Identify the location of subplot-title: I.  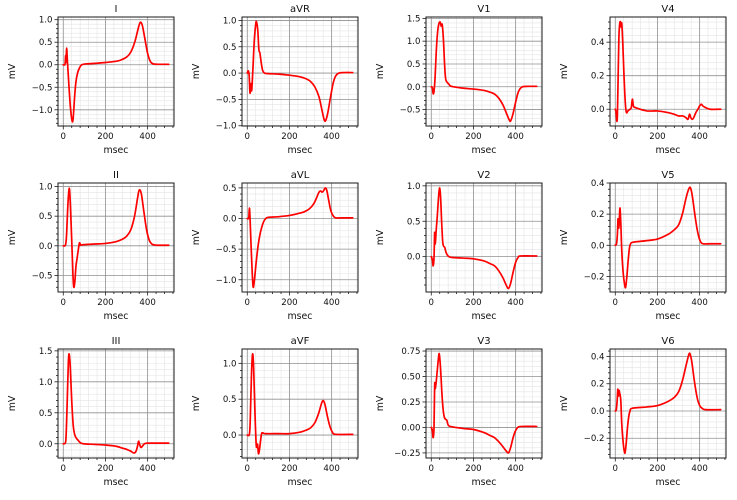
(116, 9).